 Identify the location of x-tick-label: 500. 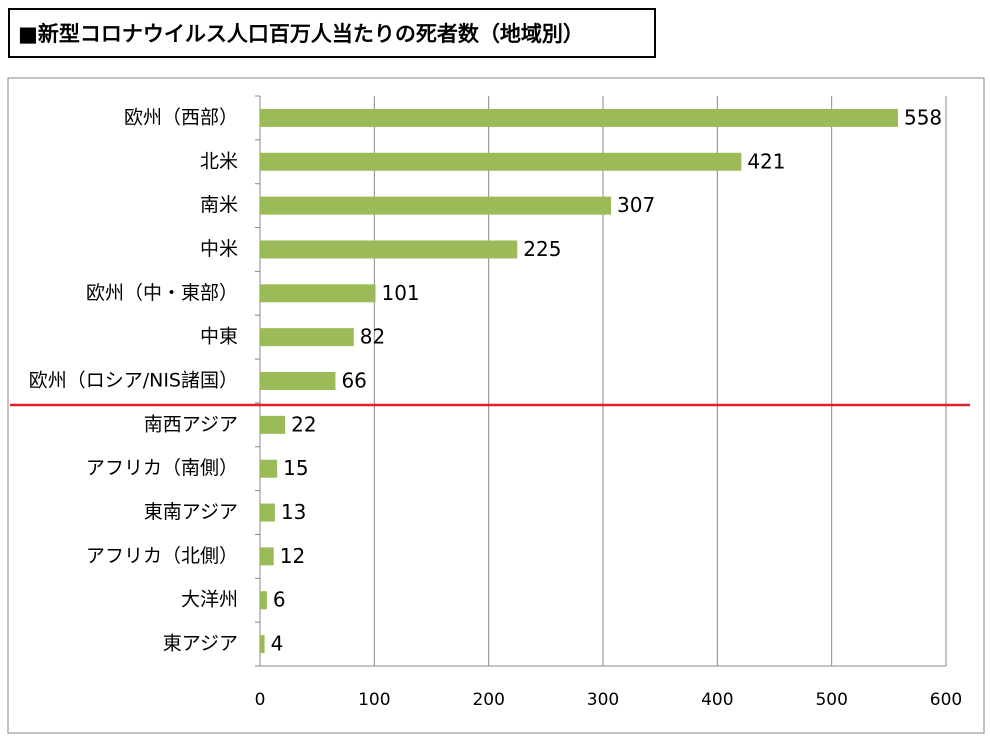
(831, 700).